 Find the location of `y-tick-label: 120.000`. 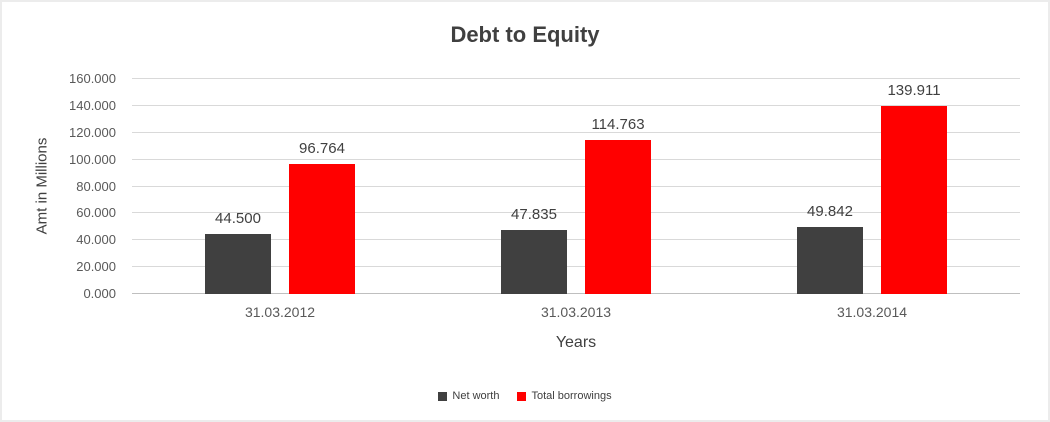

y-tick-label: 120.000 is located at coordinates (92, 132).